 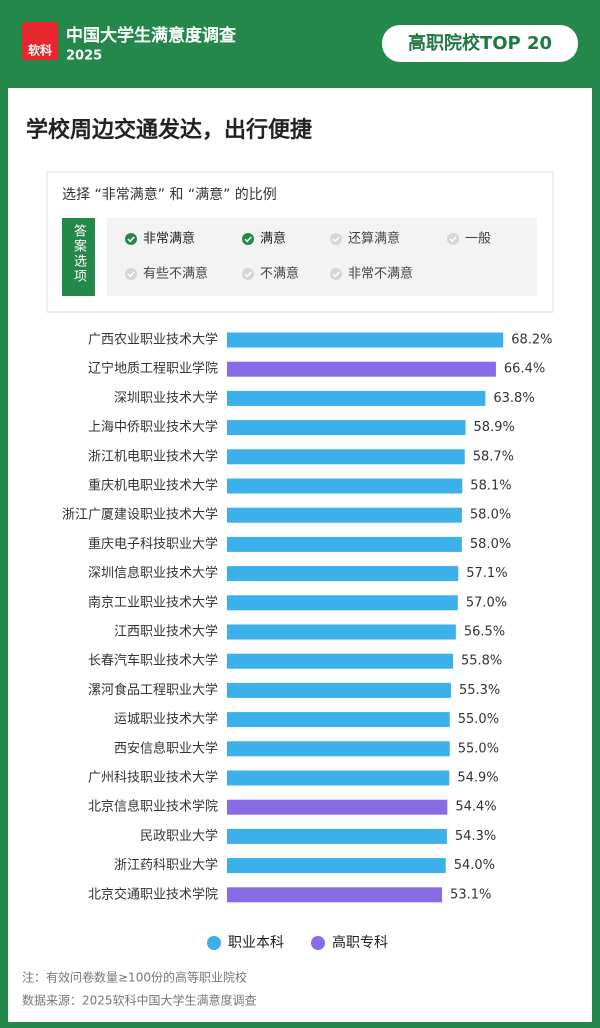 I want to click on value-label: 55.8%, so click(x=481, y=661).